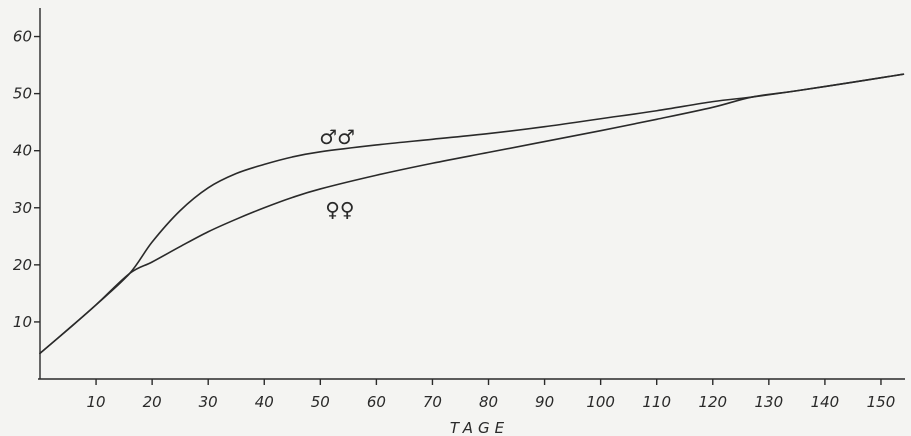  Describe the element at coordinates (22, 151) in the screenshot. I see `y-tick-label: 40` at that location.